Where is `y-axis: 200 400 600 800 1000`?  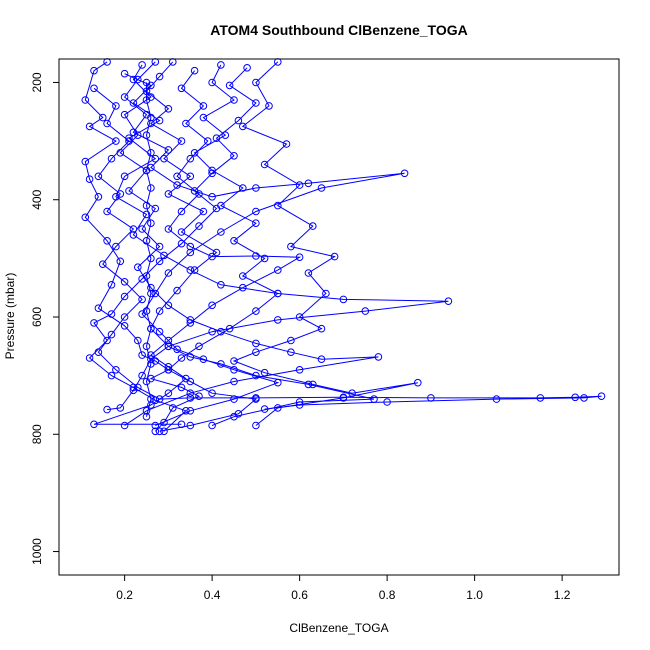
y-axis: 200 400 600 800 1000 is located at coordinates (45, 318).